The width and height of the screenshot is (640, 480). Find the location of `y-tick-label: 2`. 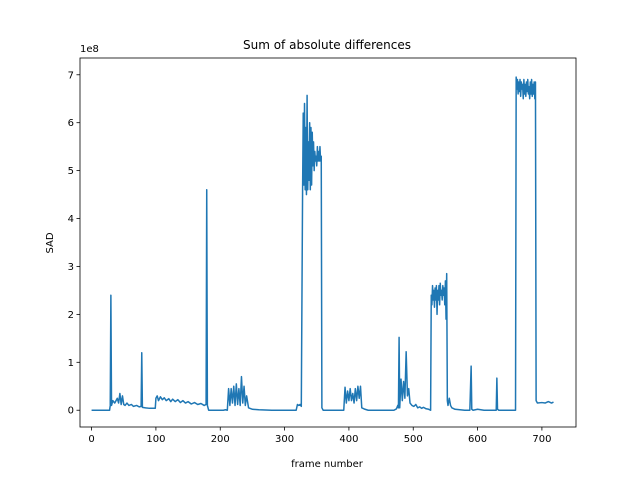

y-tick-label: 2 is located at coordinates (71, 315).